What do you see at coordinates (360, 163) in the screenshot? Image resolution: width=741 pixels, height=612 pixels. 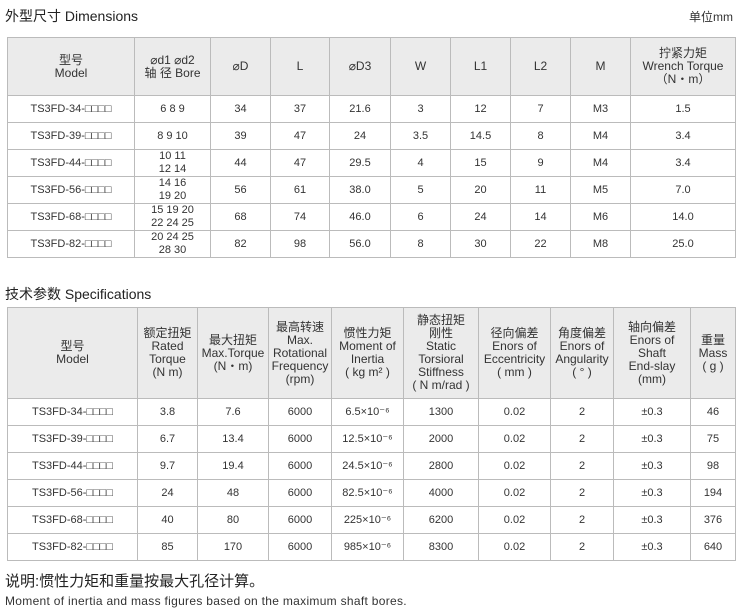 I see `value-cell: 29.5` at bounding box center [360, 163].